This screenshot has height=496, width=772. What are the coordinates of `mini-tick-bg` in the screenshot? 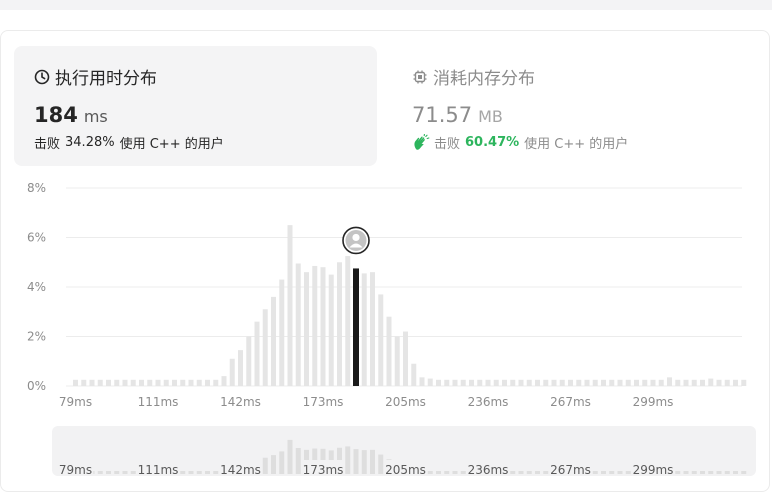 It's located at (570, 468).